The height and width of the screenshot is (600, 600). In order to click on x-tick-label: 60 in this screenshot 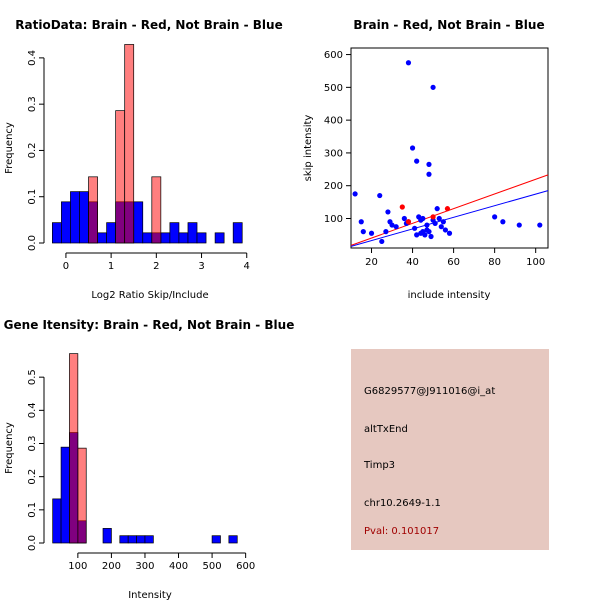, I will do `click(453, 262)`.